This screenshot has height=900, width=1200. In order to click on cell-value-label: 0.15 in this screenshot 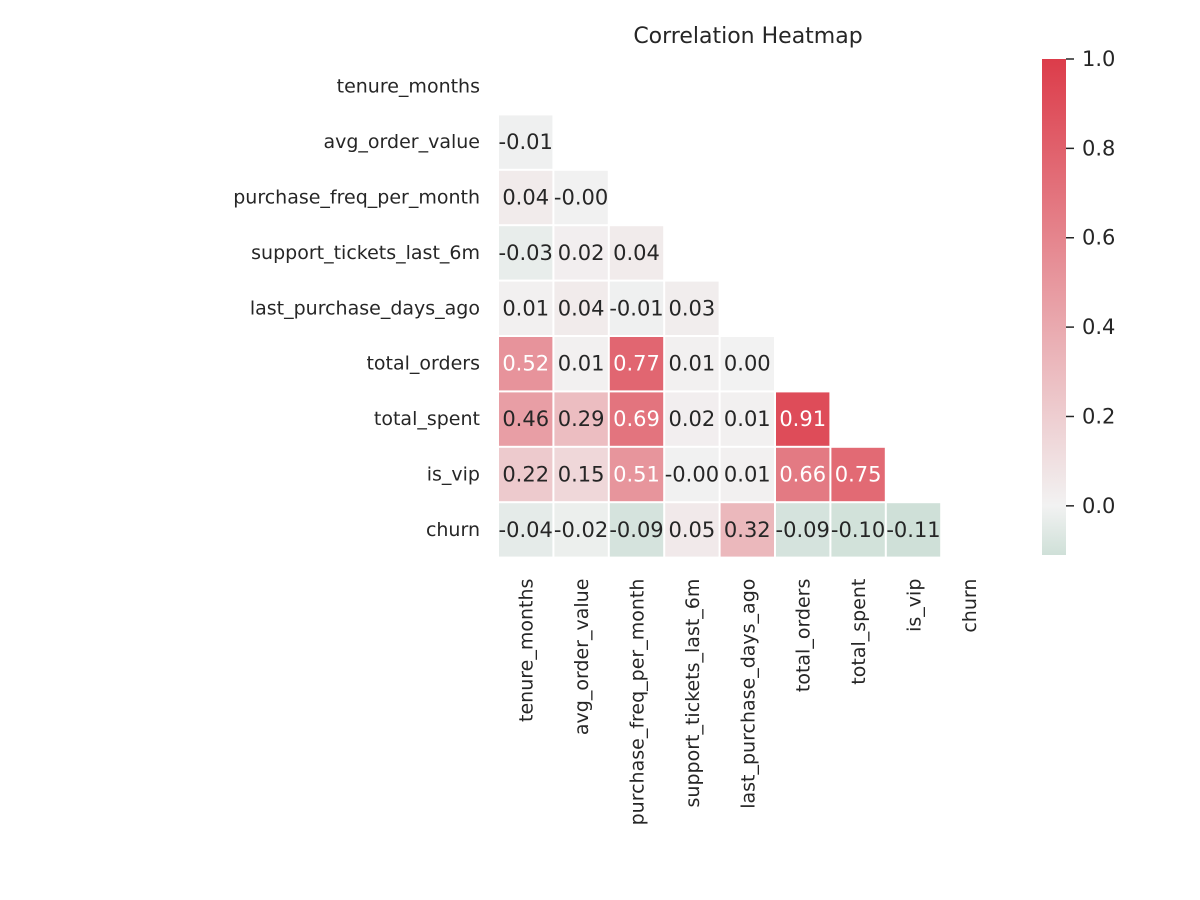, I will do `click(581, 475)`.